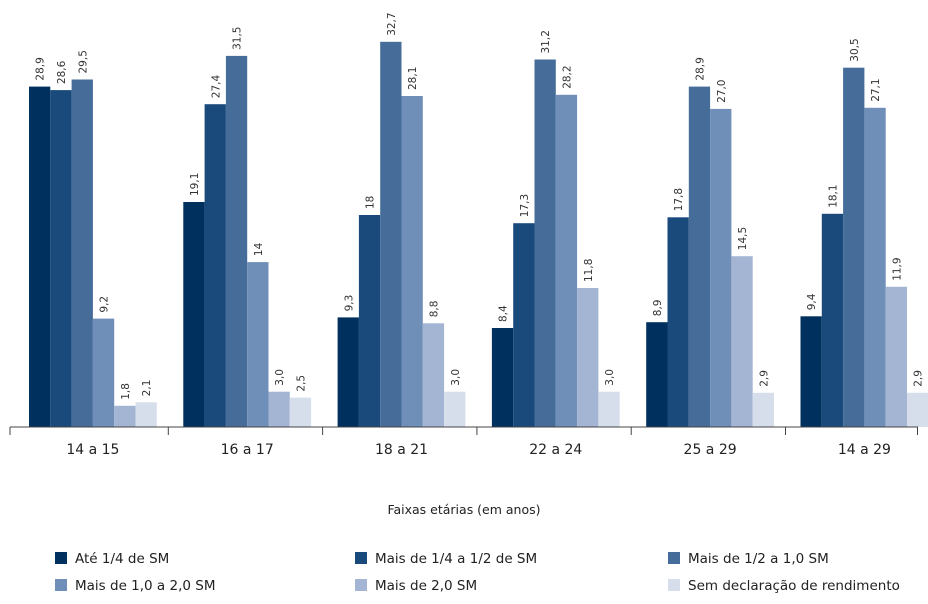 This screenshot has width=928, height=604. I want to click on value-label: 8,9, so click(658, 307).